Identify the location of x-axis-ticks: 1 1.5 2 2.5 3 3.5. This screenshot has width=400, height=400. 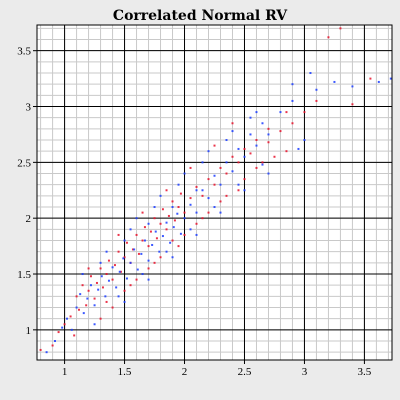
(217, 369).